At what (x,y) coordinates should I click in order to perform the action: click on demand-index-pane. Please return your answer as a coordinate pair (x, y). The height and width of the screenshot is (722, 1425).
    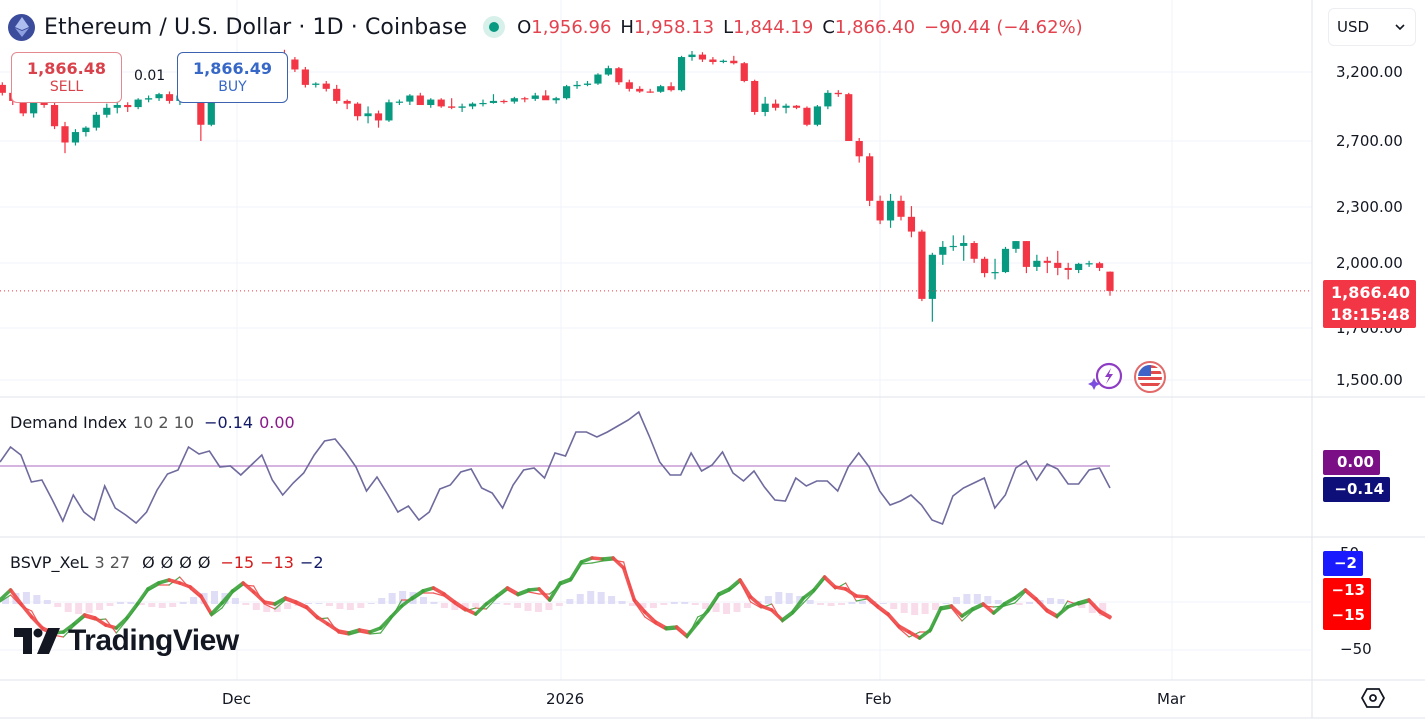
    Looking at the image, I should click on (555, 468).